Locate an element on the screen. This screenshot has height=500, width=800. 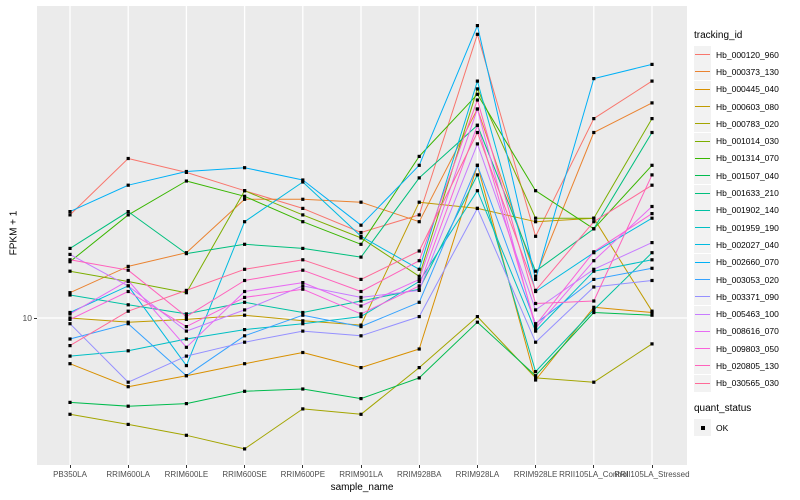
x-tick-label: RRIM600PE is located at coordinates (303, 474).